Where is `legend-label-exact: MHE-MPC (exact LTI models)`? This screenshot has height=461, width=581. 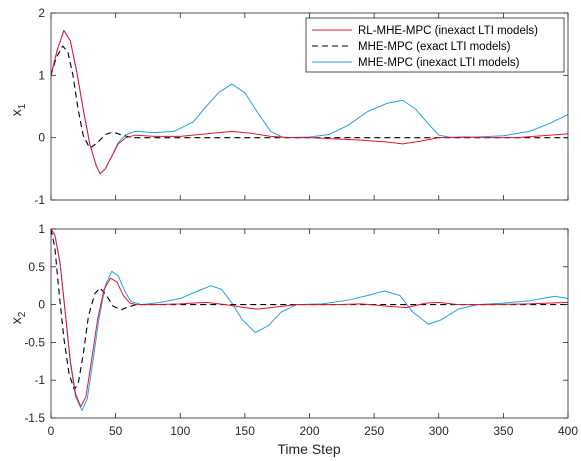 legend-label-exact: MHE-MPC (exact LTI models) is located at coordinates (434, 47).